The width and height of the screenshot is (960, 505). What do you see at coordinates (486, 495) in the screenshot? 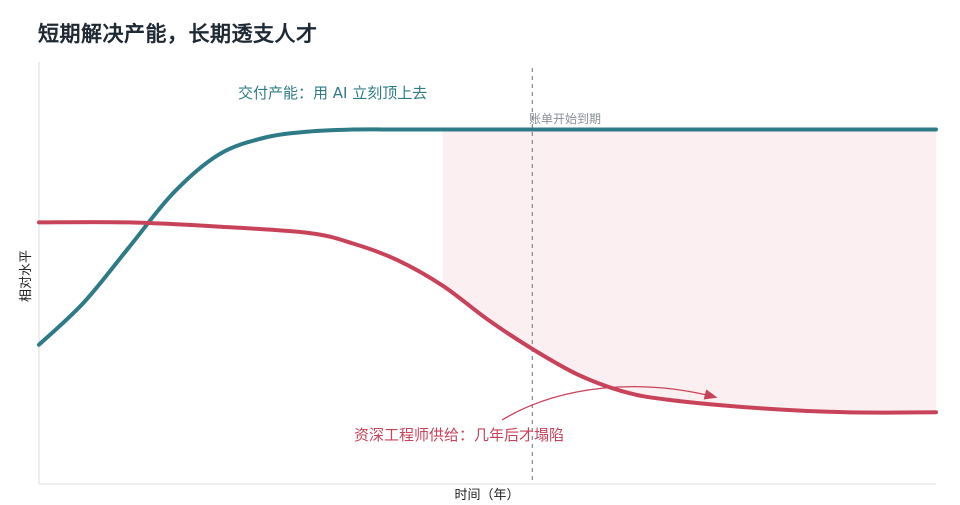
I see `x-axis-label: 时间（年）` at bounding box center [486, 495].